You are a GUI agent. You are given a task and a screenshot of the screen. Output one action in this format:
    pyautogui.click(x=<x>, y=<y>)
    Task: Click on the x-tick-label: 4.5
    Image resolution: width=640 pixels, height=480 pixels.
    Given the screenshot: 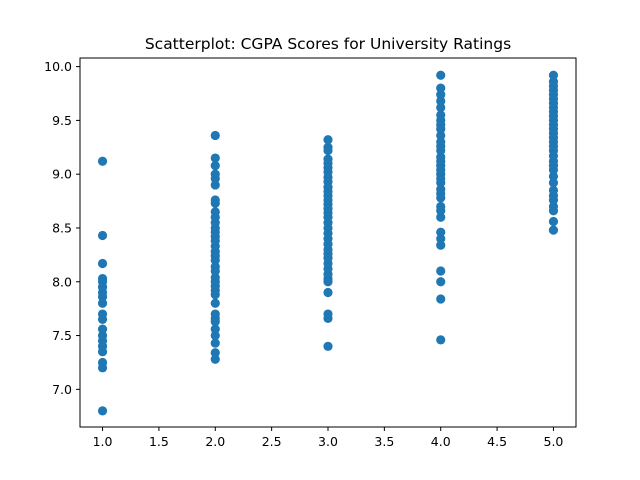 What is the action you would take?
    pyautogui.click(x=497, y=441)
    